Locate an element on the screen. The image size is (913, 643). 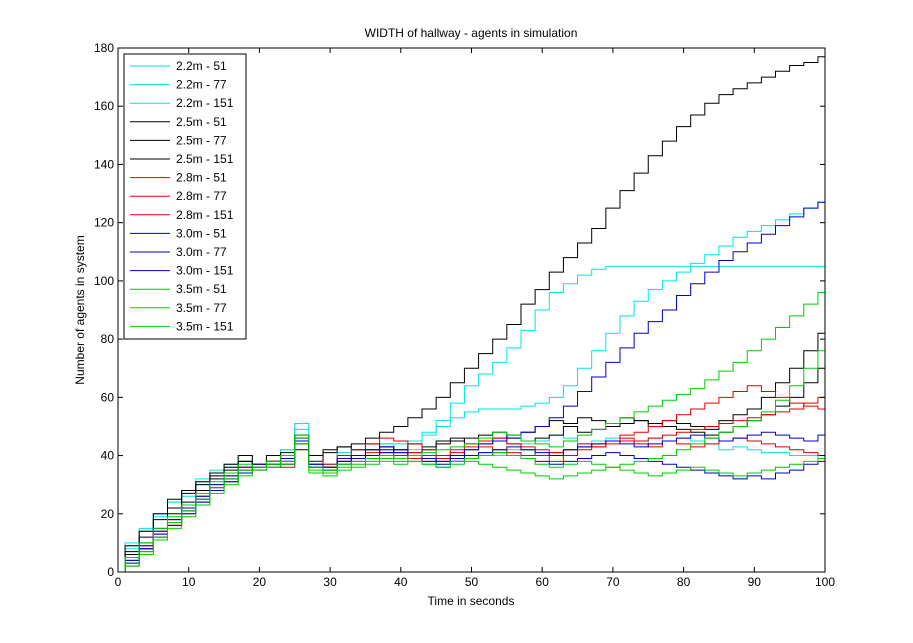
y-tick-label: 80 is located at coordinates (108, 339).